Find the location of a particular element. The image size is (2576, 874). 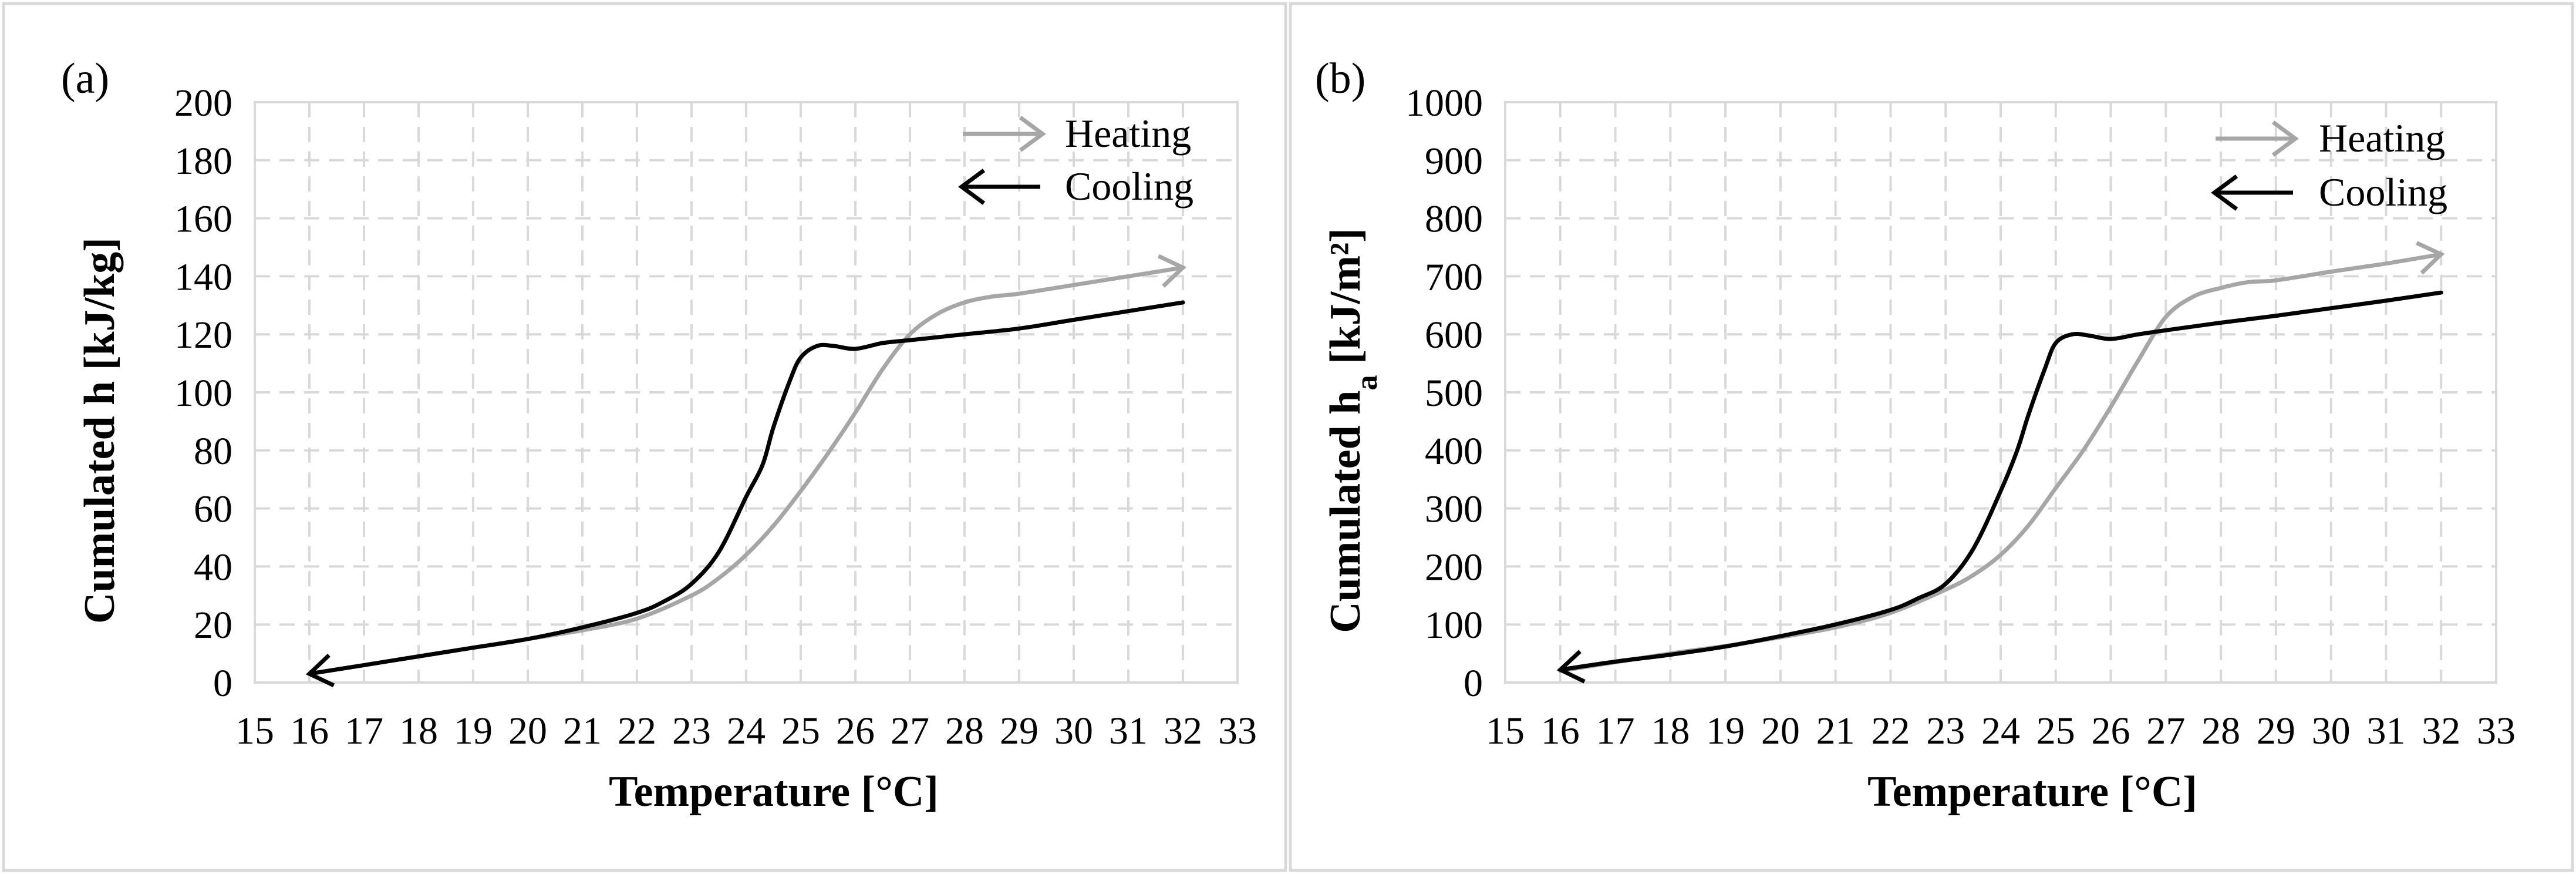

panel-a-x-tick-label: 23 is located at coordinates (691, 731).